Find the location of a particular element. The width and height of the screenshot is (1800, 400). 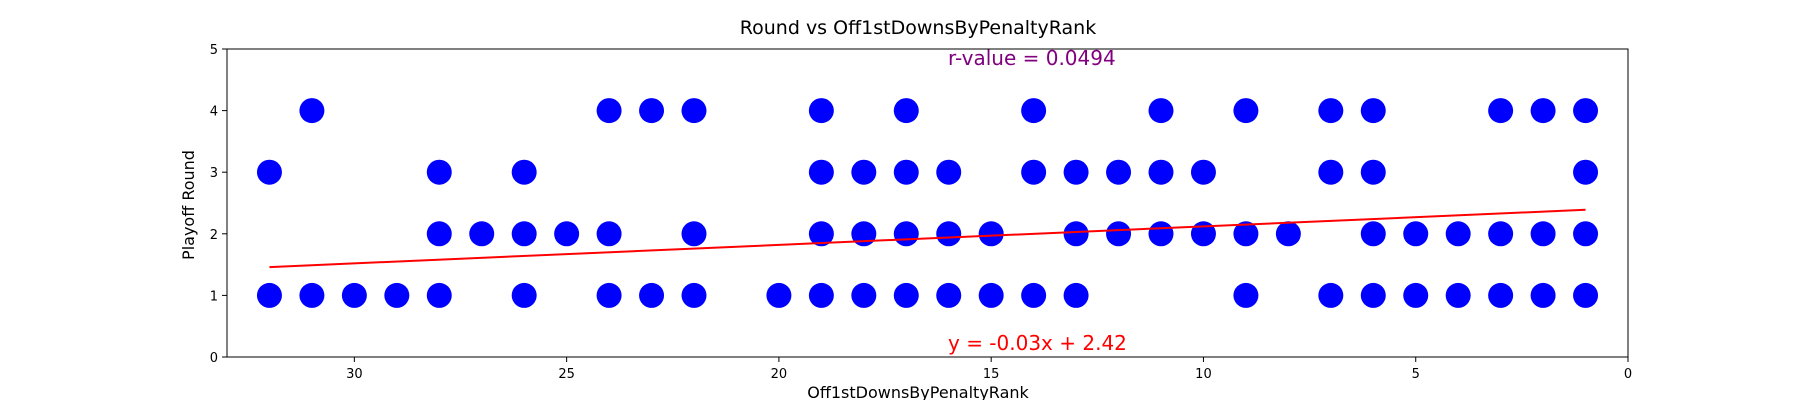

y-tick-label: 3 is located at coordinates (214, 173).